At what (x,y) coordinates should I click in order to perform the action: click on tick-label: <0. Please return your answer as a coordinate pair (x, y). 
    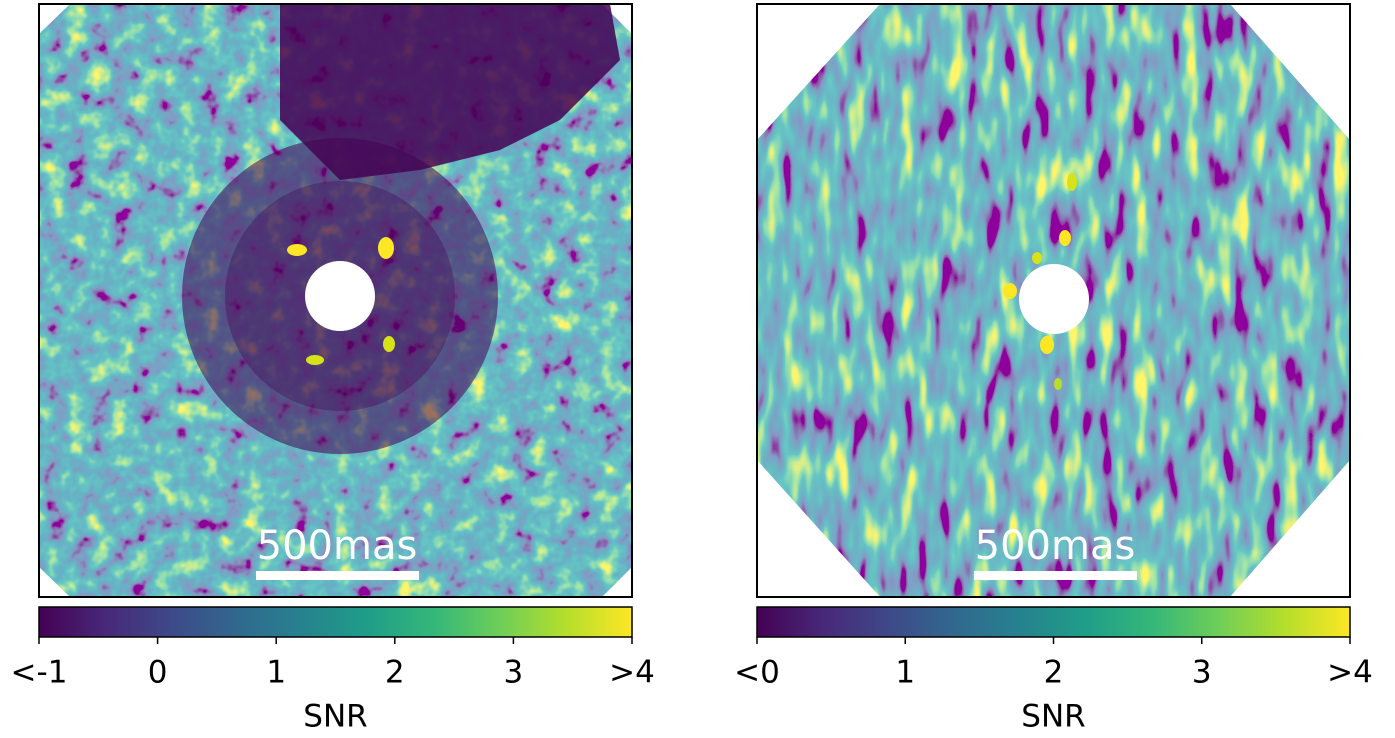
    Looking at the image, I should click on (757, 673).